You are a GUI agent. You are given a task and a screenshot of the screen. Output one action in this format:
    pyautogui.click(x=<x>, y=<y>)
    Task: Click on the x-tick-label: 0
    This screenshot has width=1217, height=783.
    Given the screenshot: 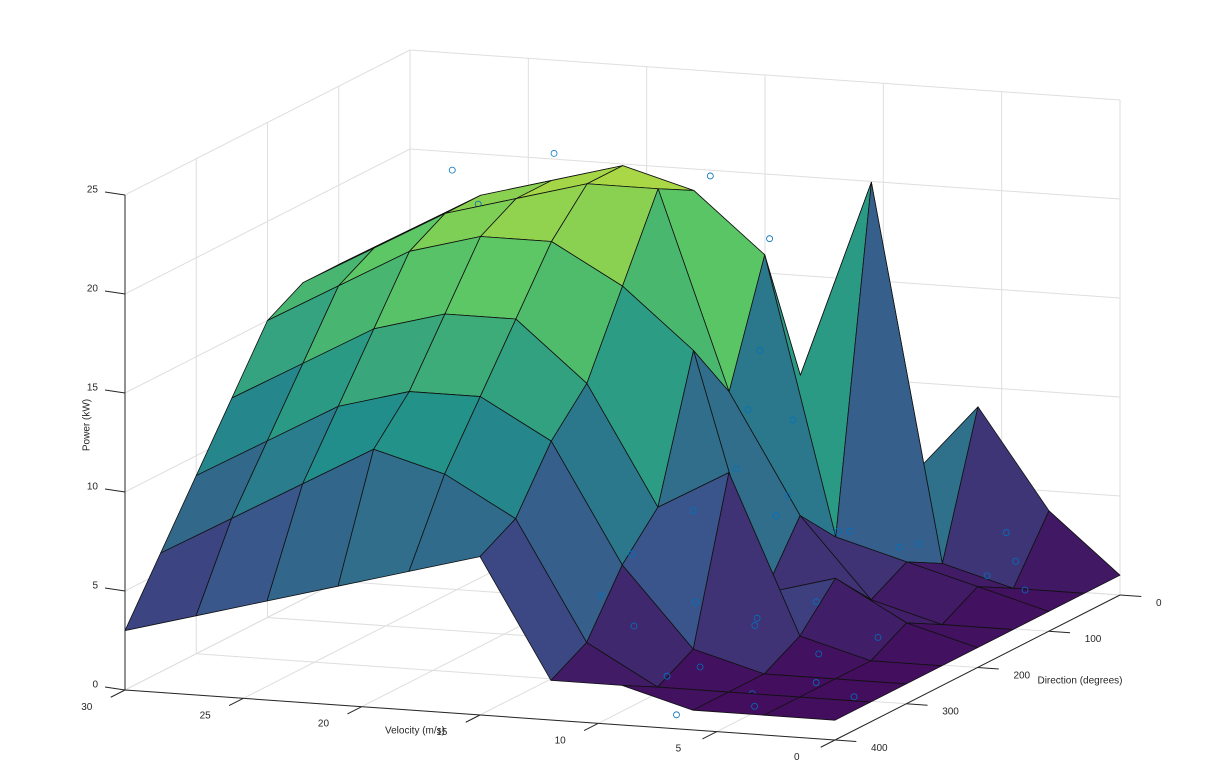 What is the action you would take?
    pyautogui.click(x=797, y=757)
    